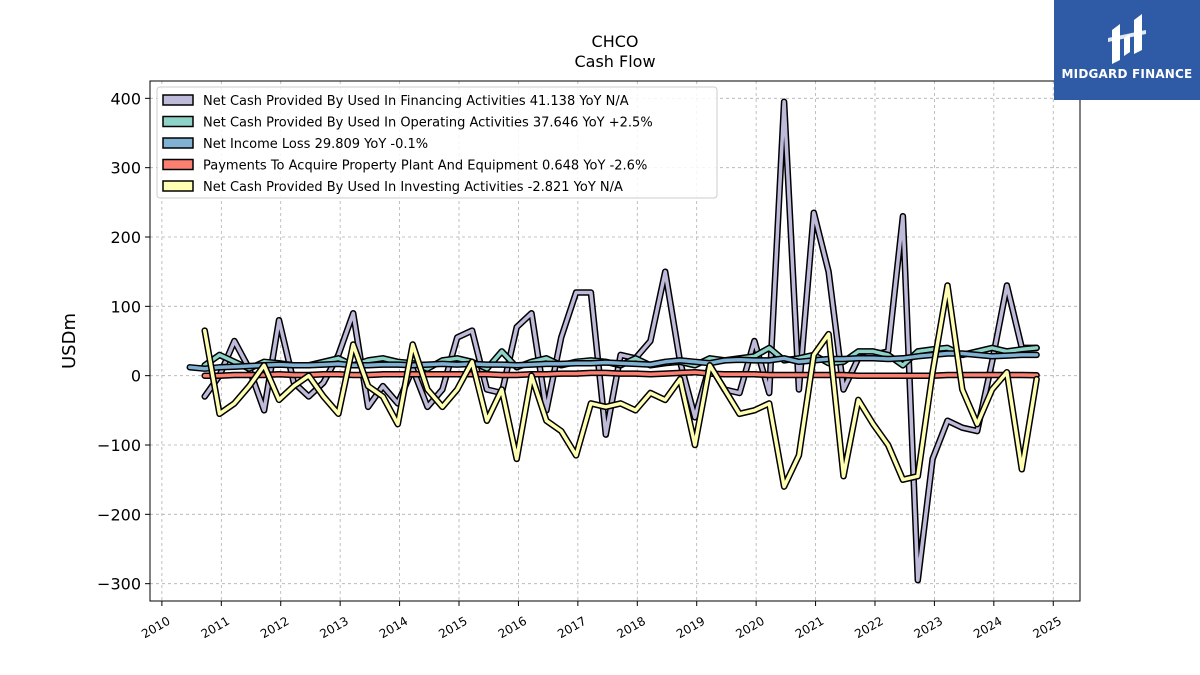 Image resolution: width=1200 pixels, height=675 pixels. I want to click on x-tick-label: 2016, so click(512, 627).